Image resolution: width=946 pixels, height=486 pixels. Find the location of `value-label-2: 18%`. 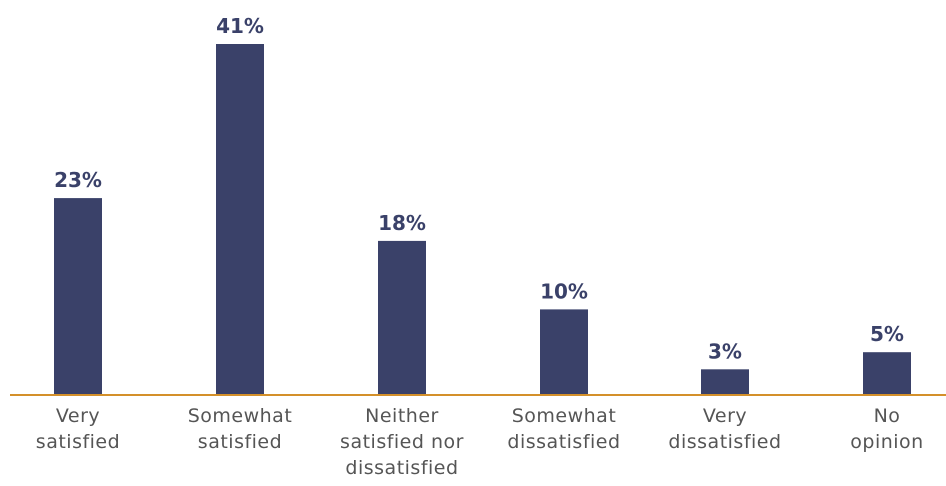

value-label-2: 18% is located at coordinates (402, 223).